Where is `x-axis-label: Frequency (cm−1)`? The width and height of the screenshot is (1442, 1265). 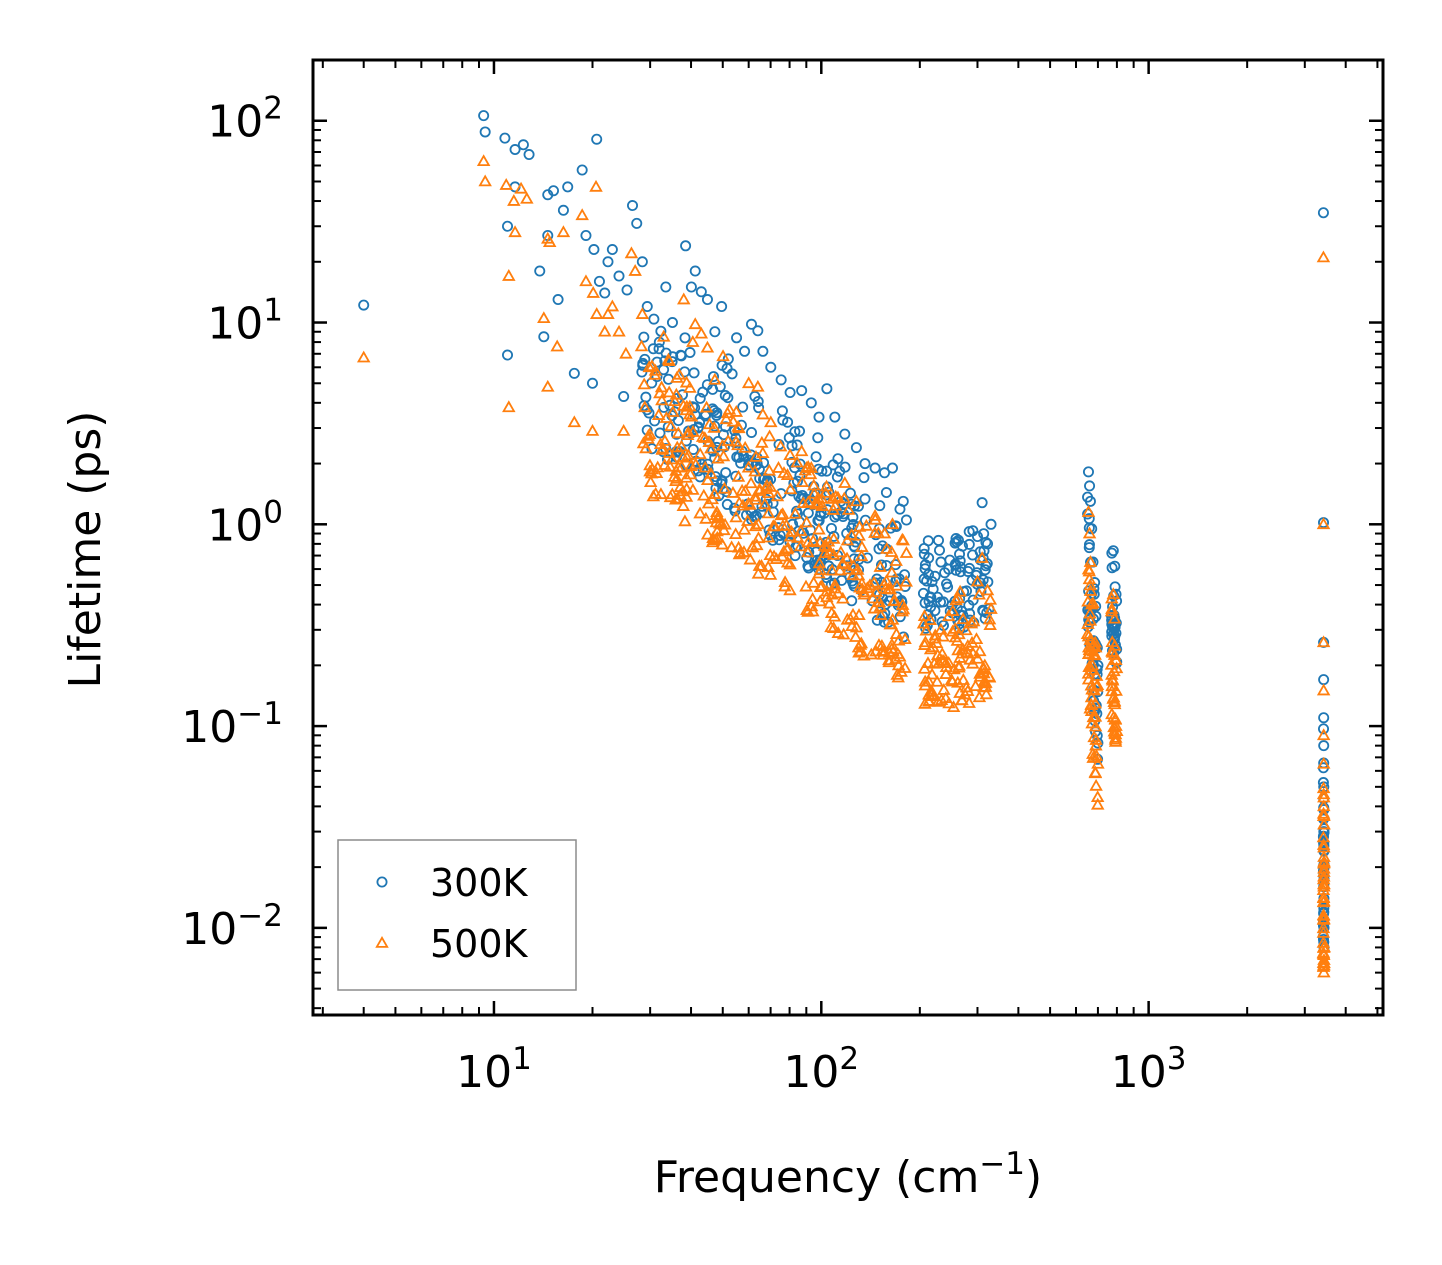
x-axis-label: Frequency (cm−1) is located at coordinates (848, 1174).